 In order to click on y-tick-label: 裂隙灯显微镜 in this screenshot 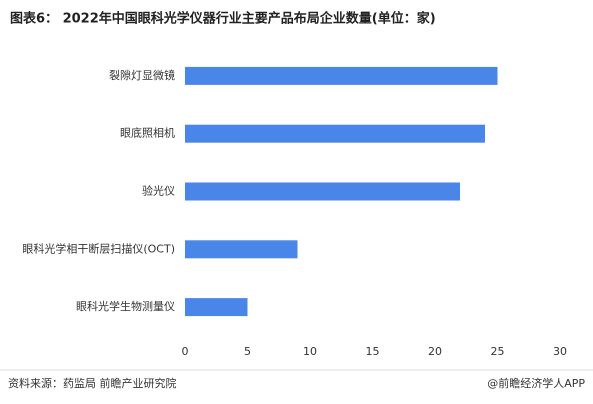, I will do `click(142, 75)`.